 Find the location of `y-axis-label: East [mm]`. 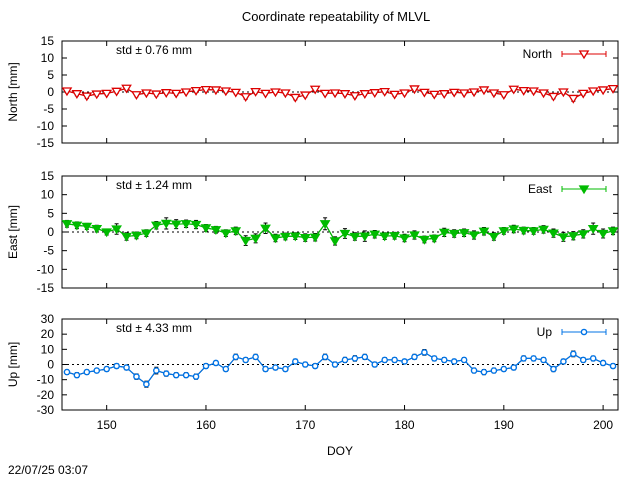

y-axis-label: East [mm] is located at coordinates (13, 232).